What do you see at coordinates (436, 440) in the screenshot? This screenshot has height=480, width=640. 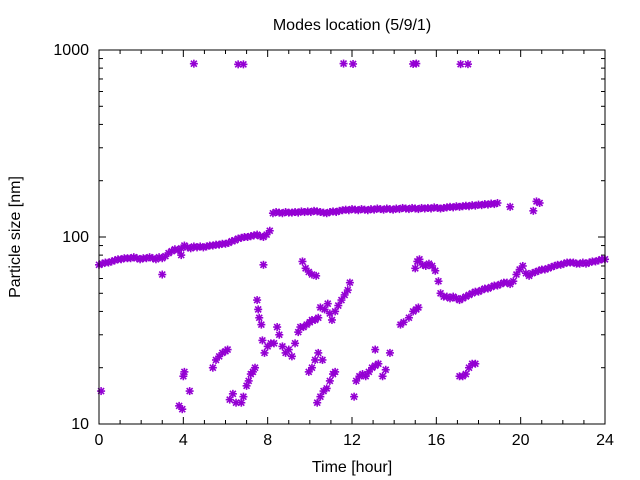 I see `x-tick-label: 16` at bounding box center [436, 440].